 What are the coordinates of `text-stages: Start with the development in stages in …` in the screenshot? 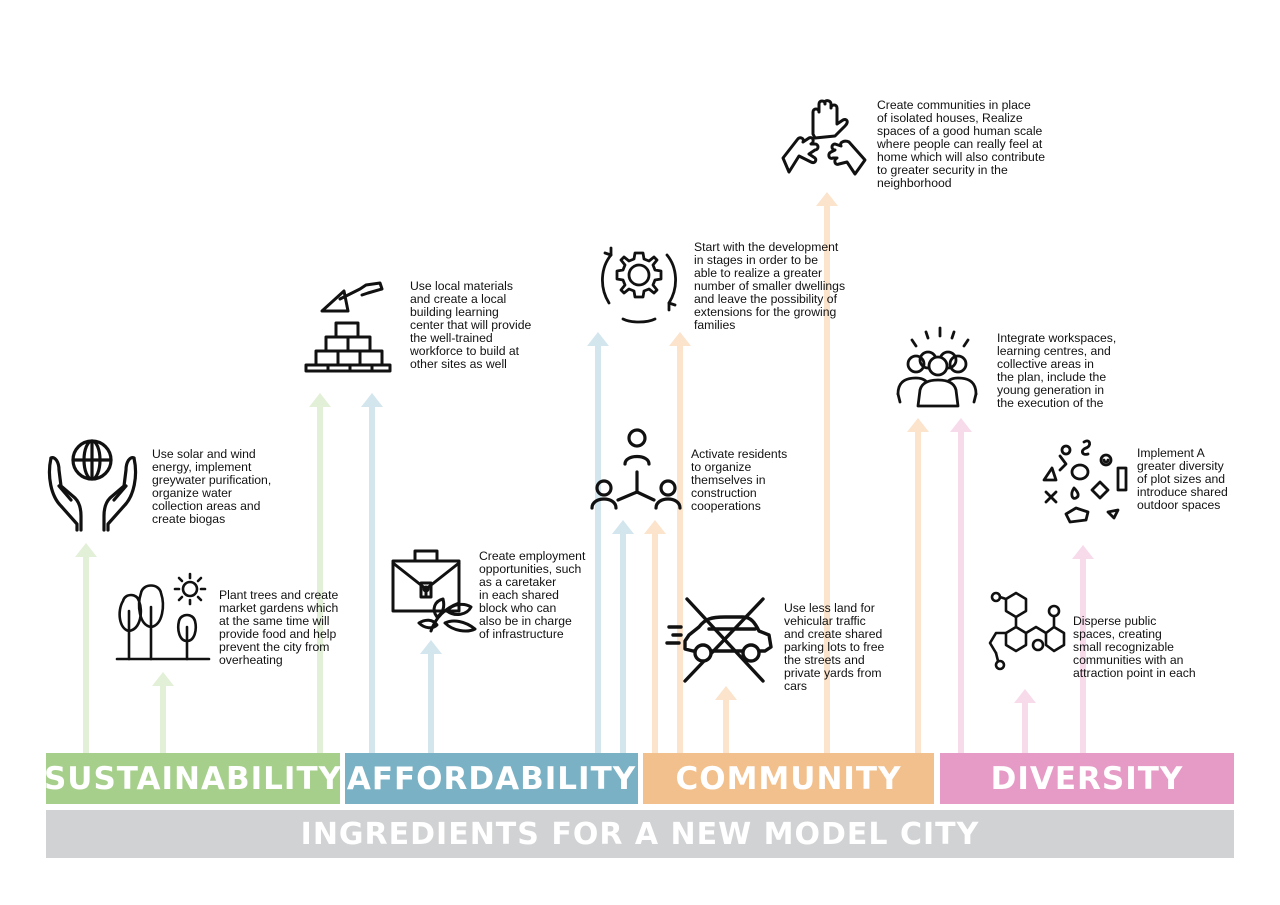 It's located at (770, 286).